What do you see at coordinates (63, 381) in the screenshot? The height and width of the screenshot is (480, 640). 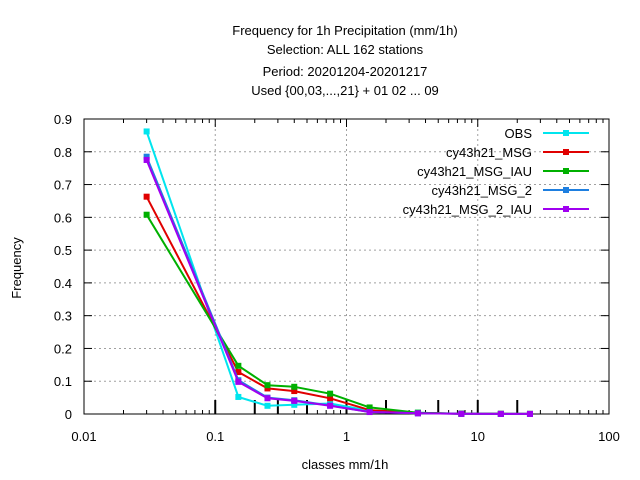 I see `y-tick-label: 0.1` at bounding box center [63, 381].